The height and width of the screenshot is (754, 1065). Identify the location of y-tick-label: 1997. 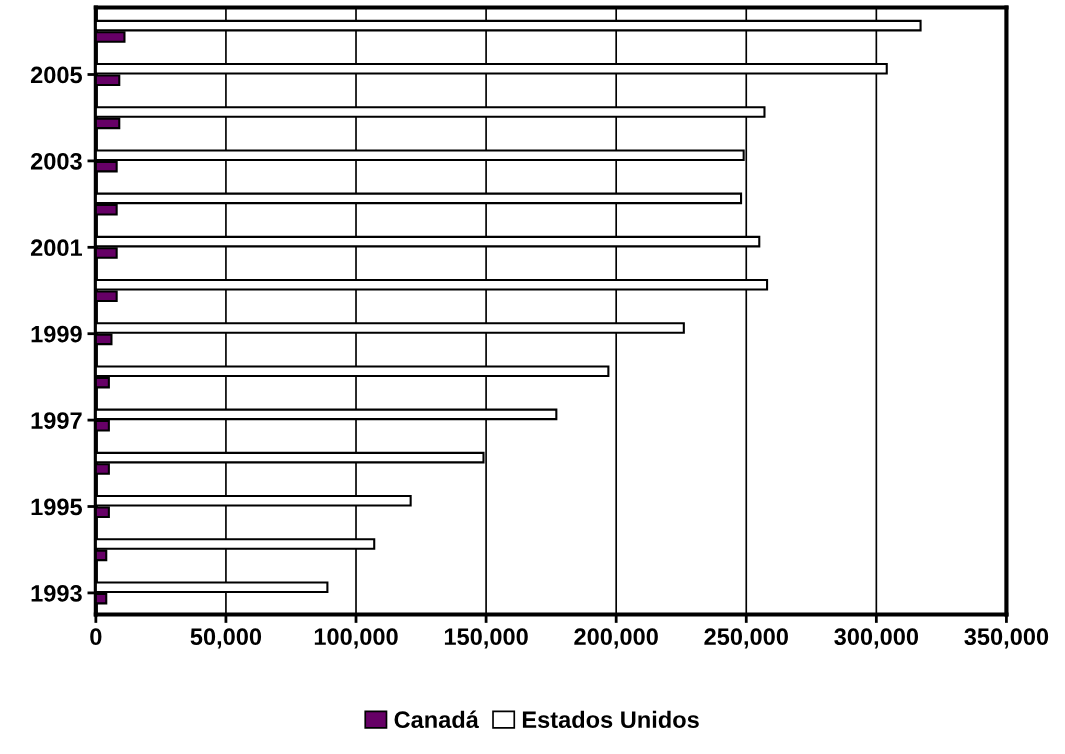
(56, 420).